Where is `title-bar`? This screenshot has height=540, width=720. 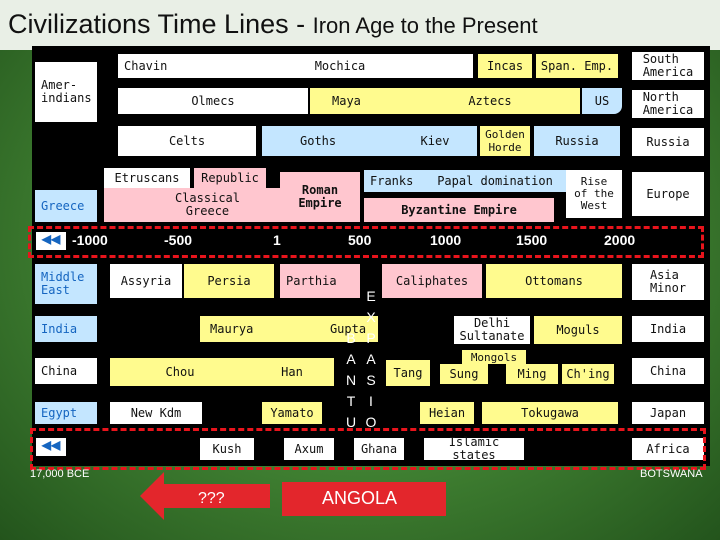 title-bar is located at coordinates (360, 25).